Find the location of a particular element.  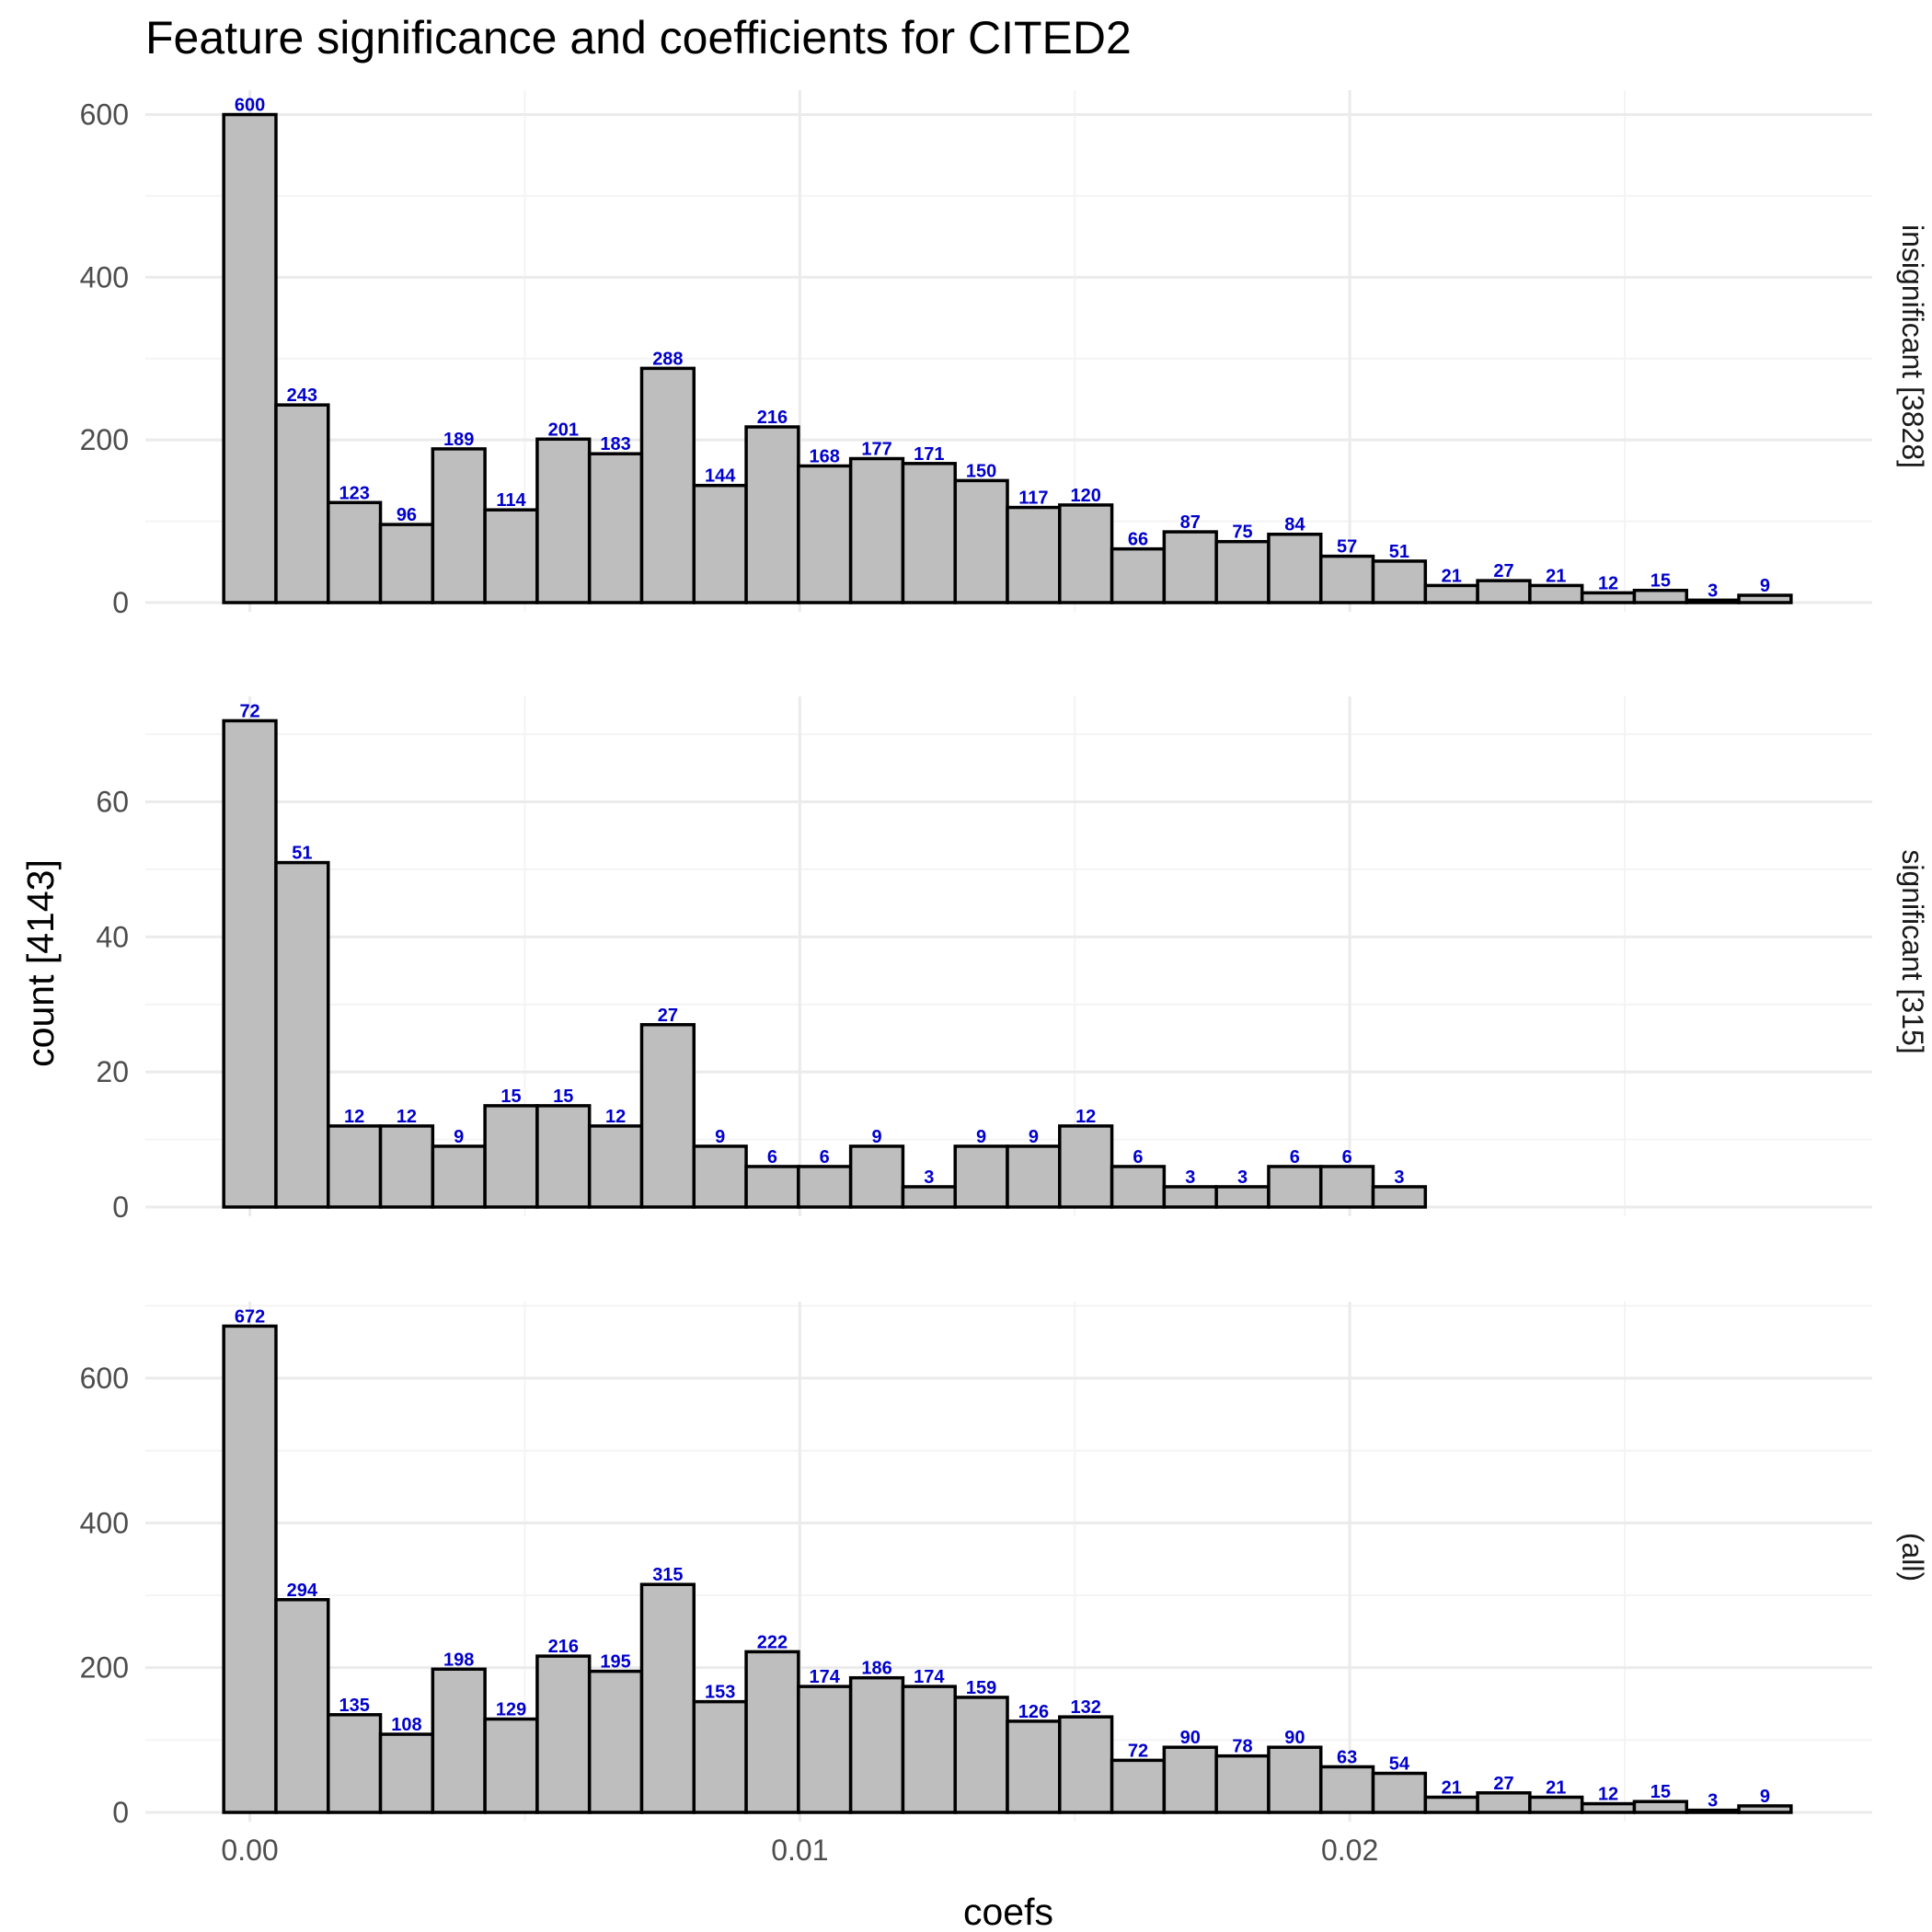

y-tick-label: 200 is located at coordinates (104, 1668).